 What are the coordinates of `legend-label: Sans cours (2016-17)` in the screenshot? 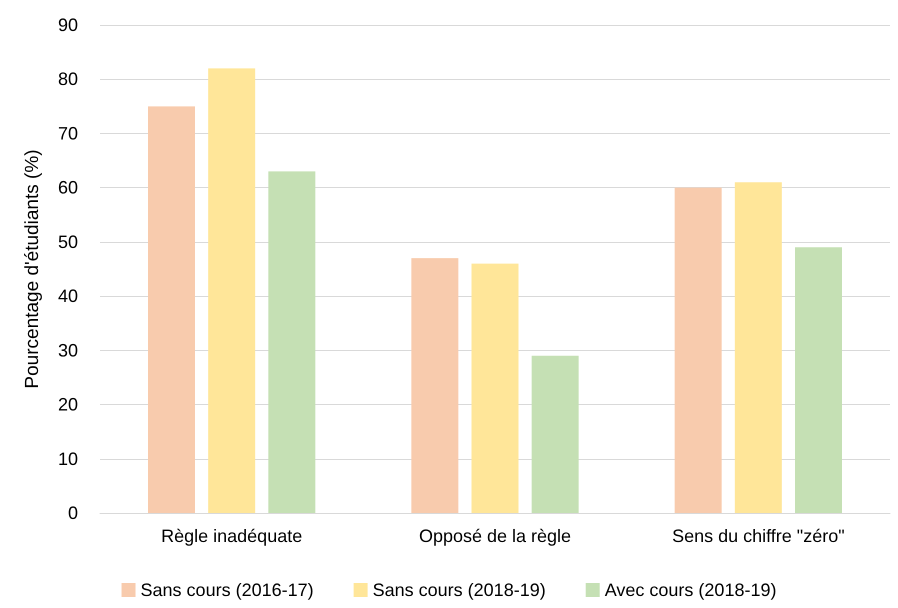 It's located at (227, 590).